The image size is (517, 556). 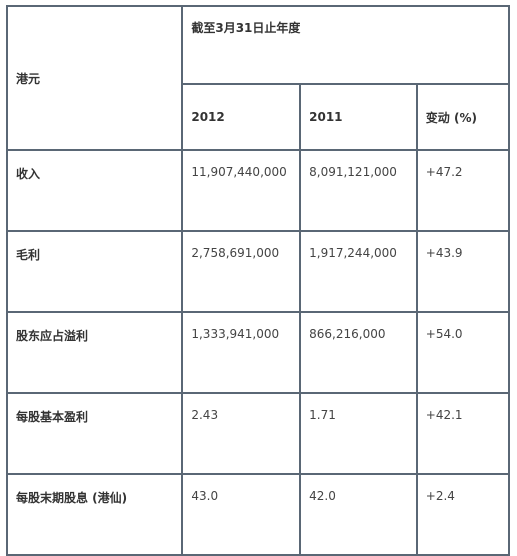 What do you see at coordinates (358, 271) in the screenshot?
I see `cell-gross-profit-2011: 1,917,244,000` at bounding box center [358, 271].